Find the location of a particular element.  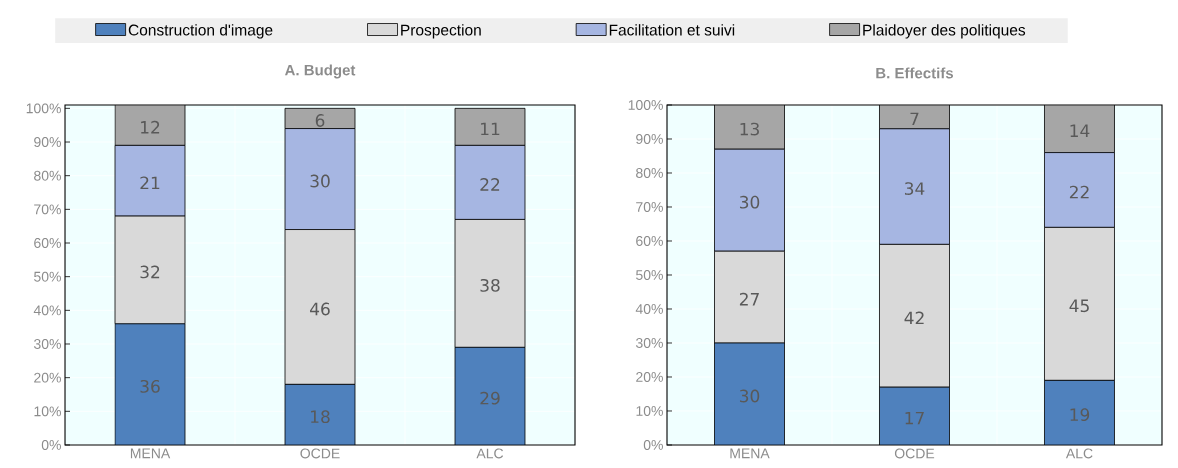

data-label: 17 is located at coordinates (914, 418).